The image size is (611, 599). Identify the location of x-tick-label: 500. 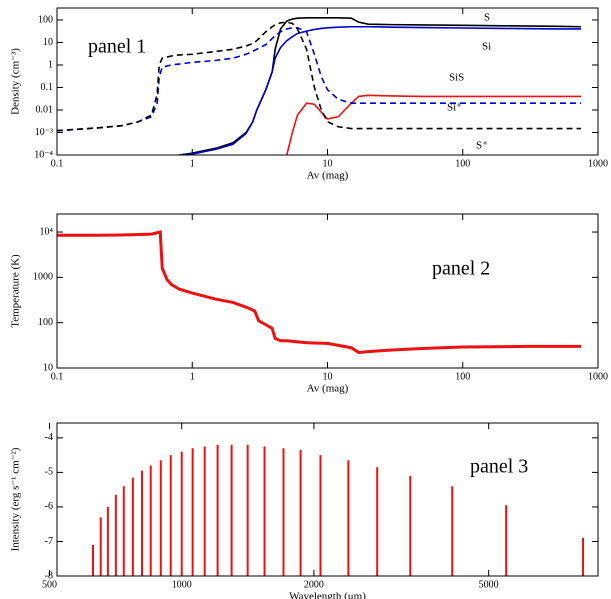
(49, 584).